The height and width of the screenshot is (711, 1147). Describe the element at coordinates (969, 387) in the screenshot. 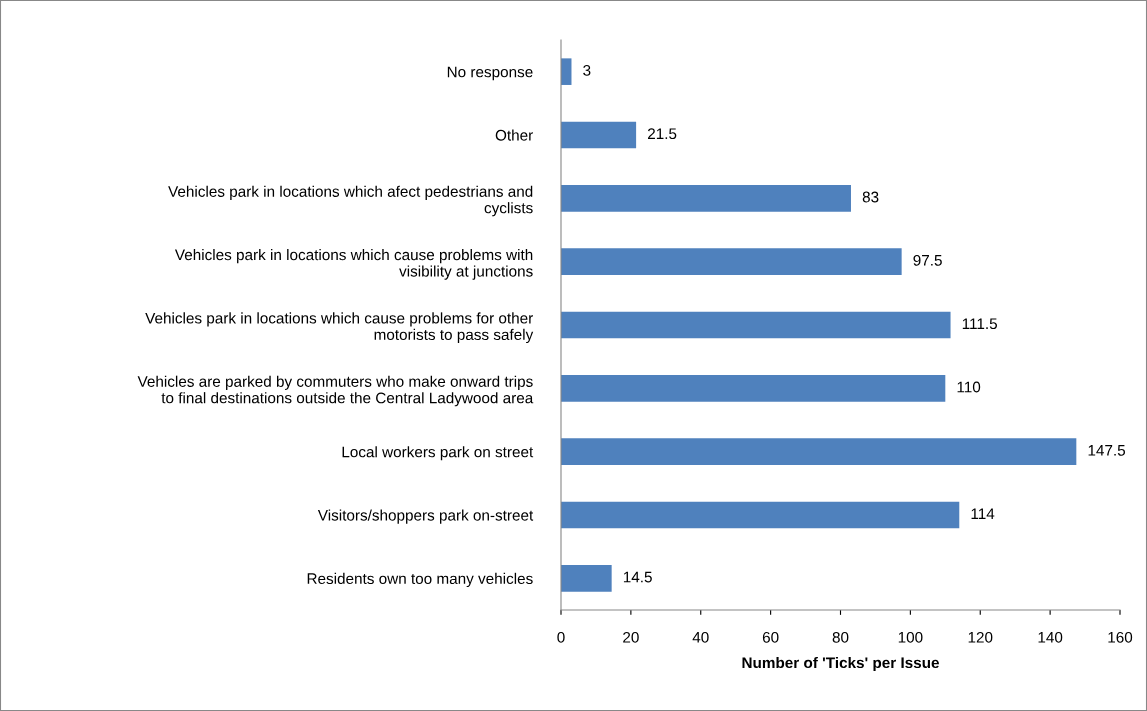

I see `data-label: 110` at that location.